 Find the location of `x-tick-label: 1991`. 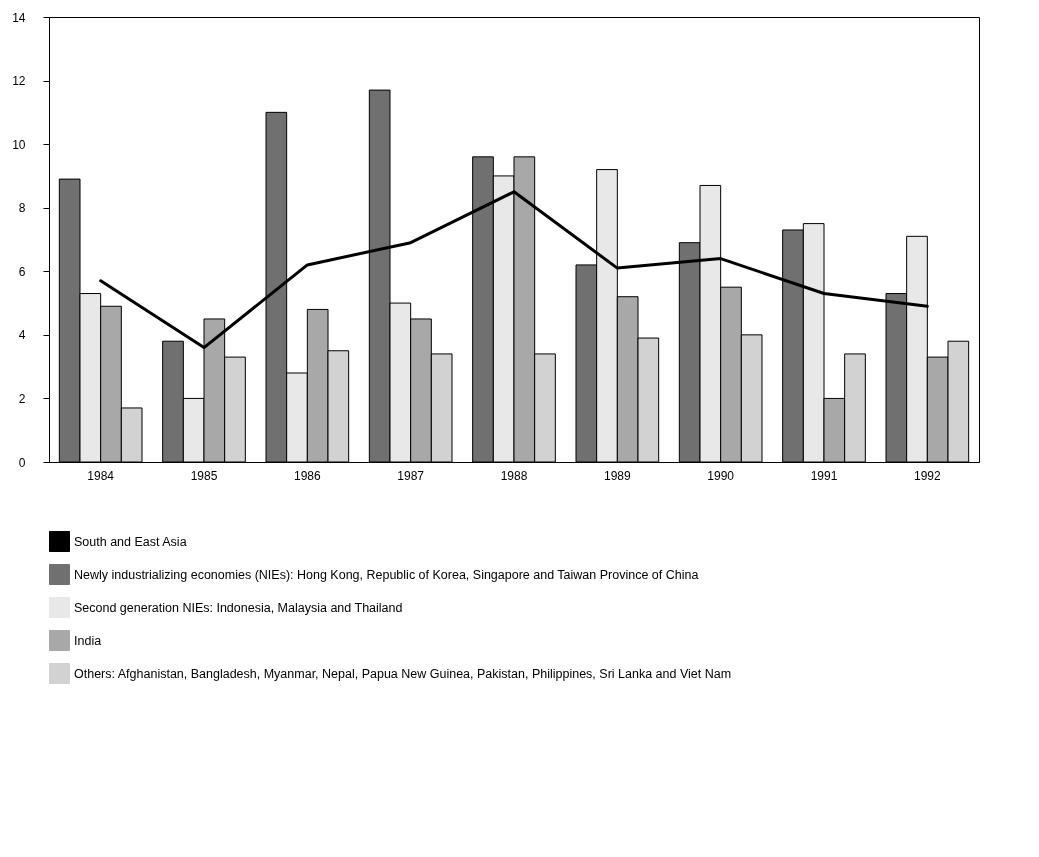

x-tick-label: 1991 is located at coordinates (824, 475).